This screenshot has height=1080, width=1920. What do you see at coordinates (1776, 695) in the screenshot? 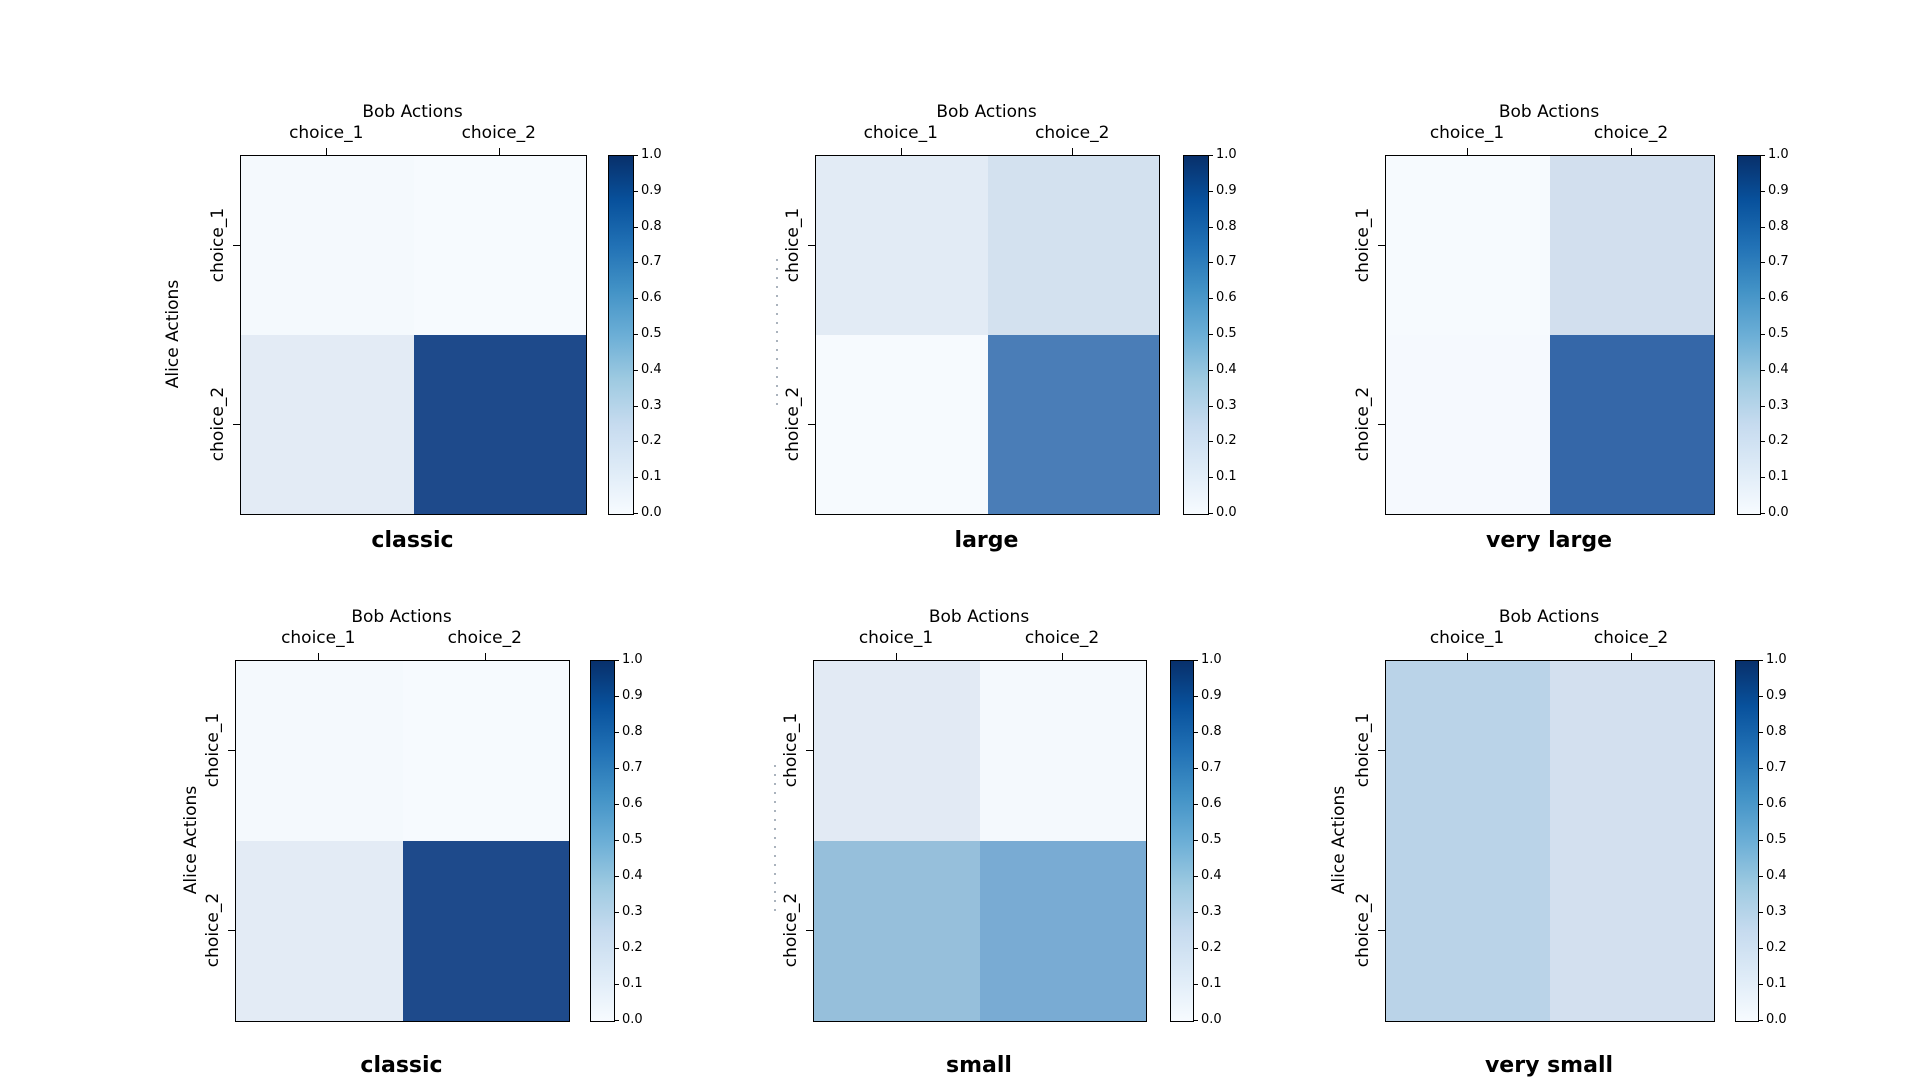
I see `colorbar-tick-label: 0.9` at bounding box center [1776, 695].